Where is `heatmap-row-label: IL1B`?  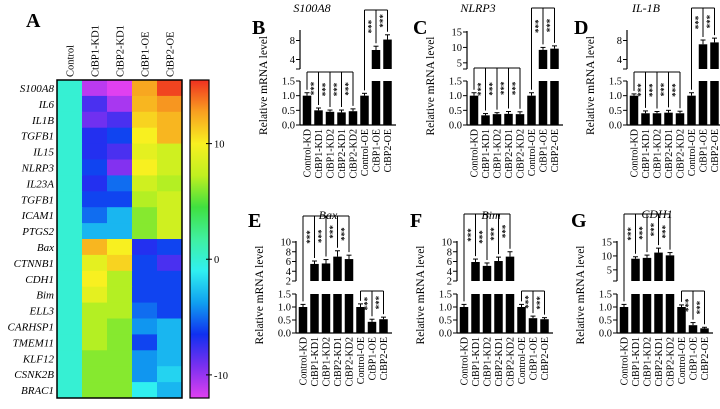
heatmap-row-label: IL1B is located at coordinates (42, 121).